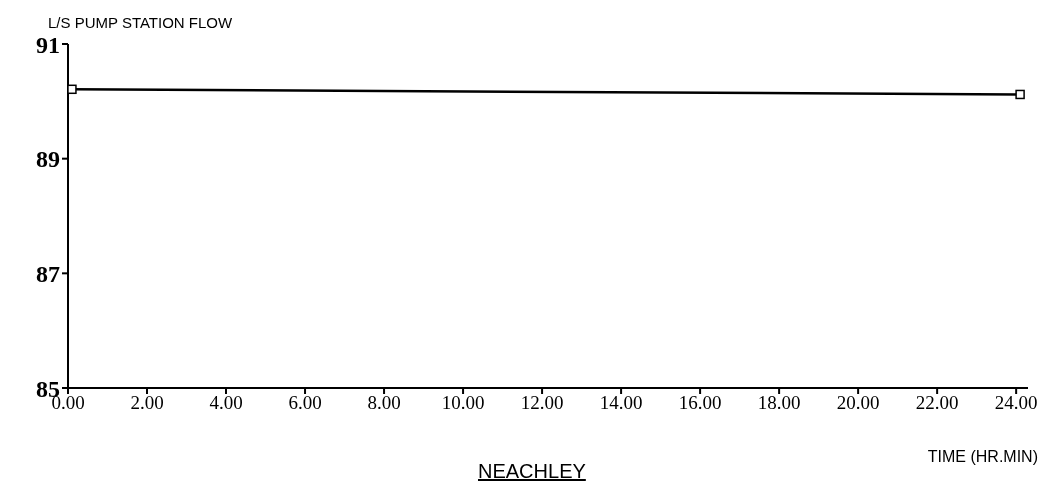 This screenshot has width=1055, height=502. I want to click on y-tick-label: 91, so click(48, 44).